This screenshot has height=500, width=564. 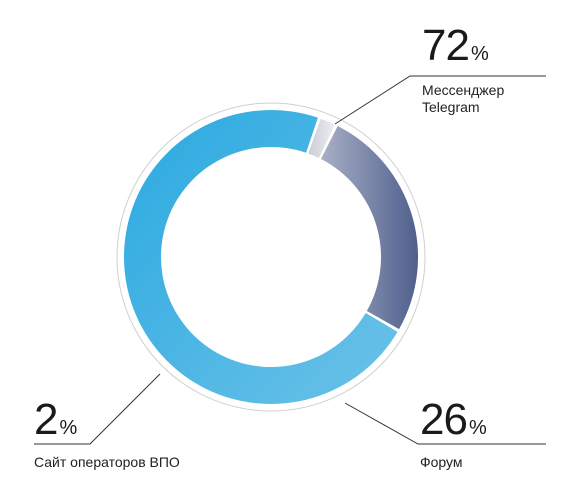 I want to click on callout-line-telegram, so click(x=440, y=100).